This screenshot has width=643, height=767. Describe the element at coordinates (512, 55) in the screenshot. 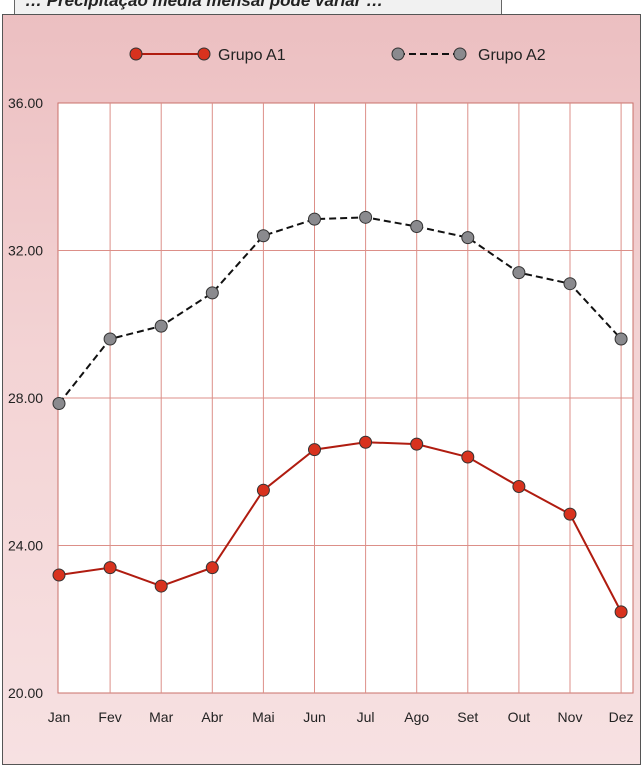

I see `legend-label: Grupo A2` at that location.